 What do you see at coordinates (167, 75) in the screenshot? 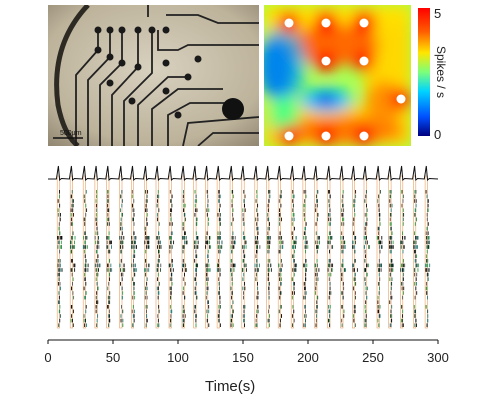
I see `electrode-traces` at bounding box center [167, 75].